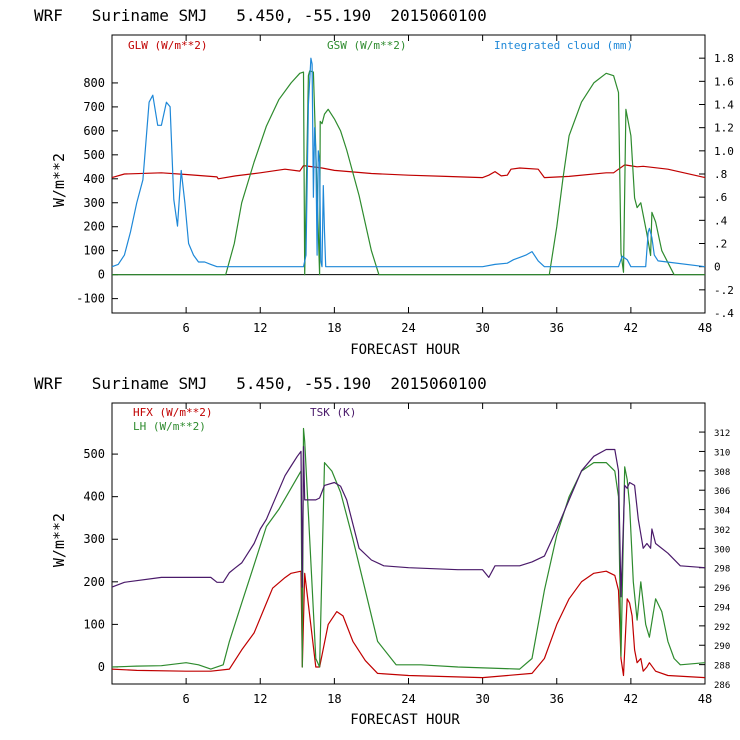 The width and height of the screenshot is (740, 740). What do you see at coordinates (720, 244) in the screenshot?
I see `top-y2-tick-label: .2` at bounding box center [720, 244].